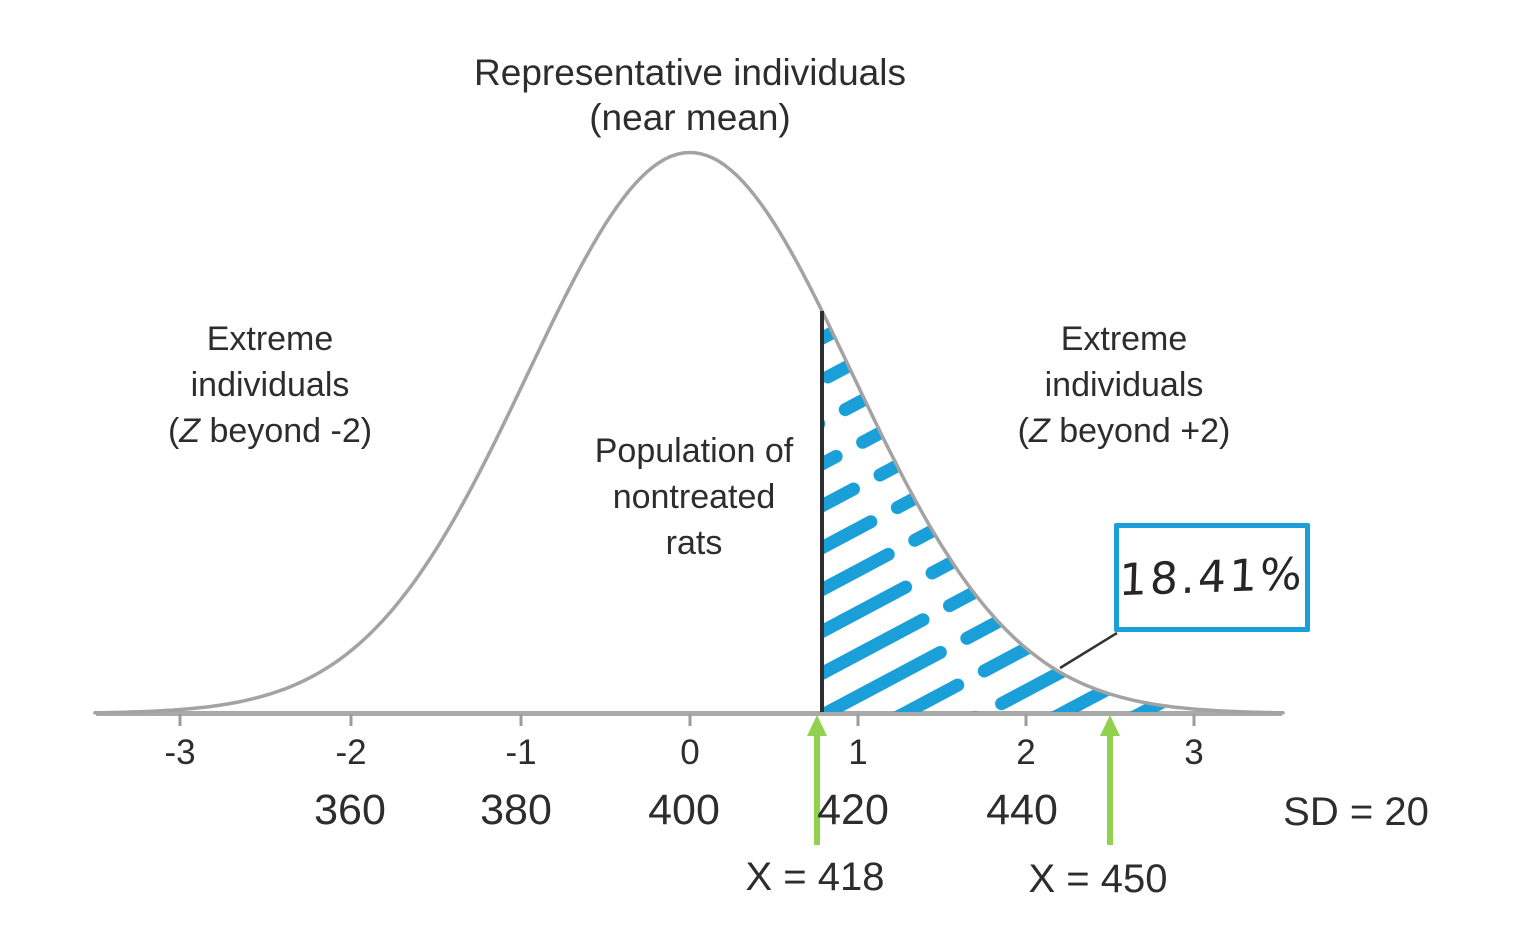  Describe the element at coordinates (516, 810) in the screenshot. I see `x-axis-label-380: 380` at that location.